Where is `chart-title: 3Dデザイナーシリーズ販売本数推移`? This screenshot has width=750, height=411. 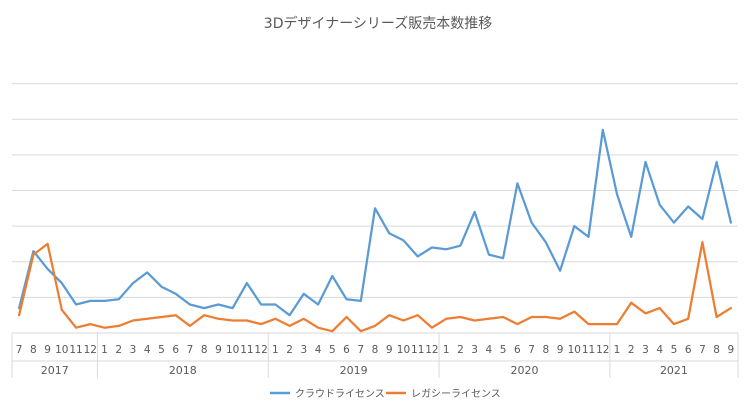 chart-title: 3Dデザイナーシリーズ販売本数推移 is located at coordinates (378, 23).